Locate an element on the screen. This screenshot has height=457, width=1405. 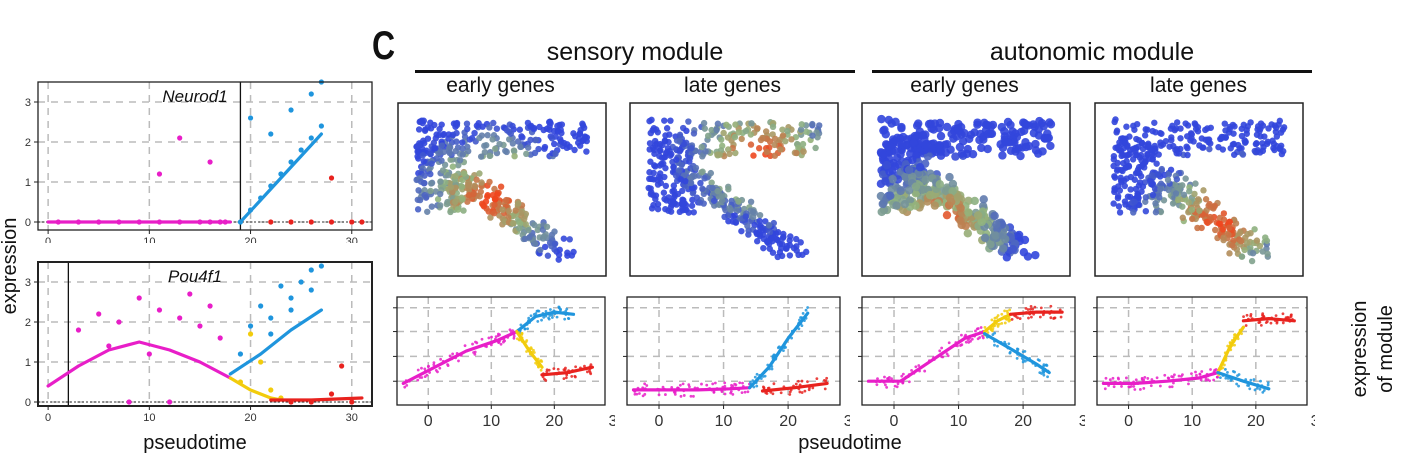
x-tick-label: 20 is located at coordinates (1256, 421).